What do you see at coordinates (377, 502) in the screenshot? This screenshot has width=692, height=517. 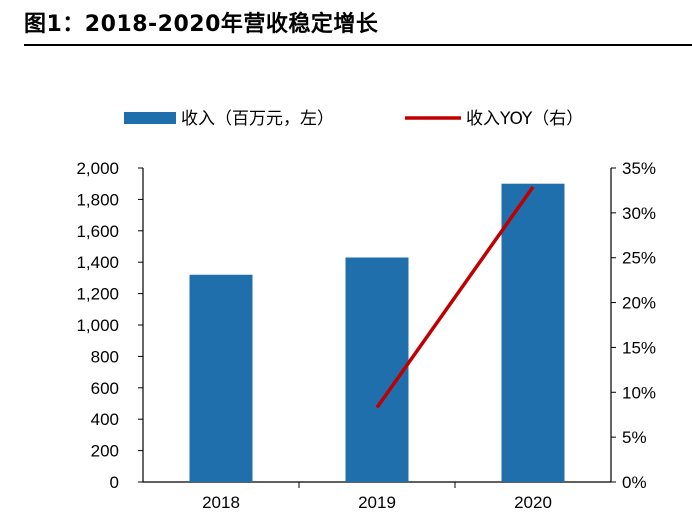 I see `x-tick-label: 2019` at bounding box center [377, 502].